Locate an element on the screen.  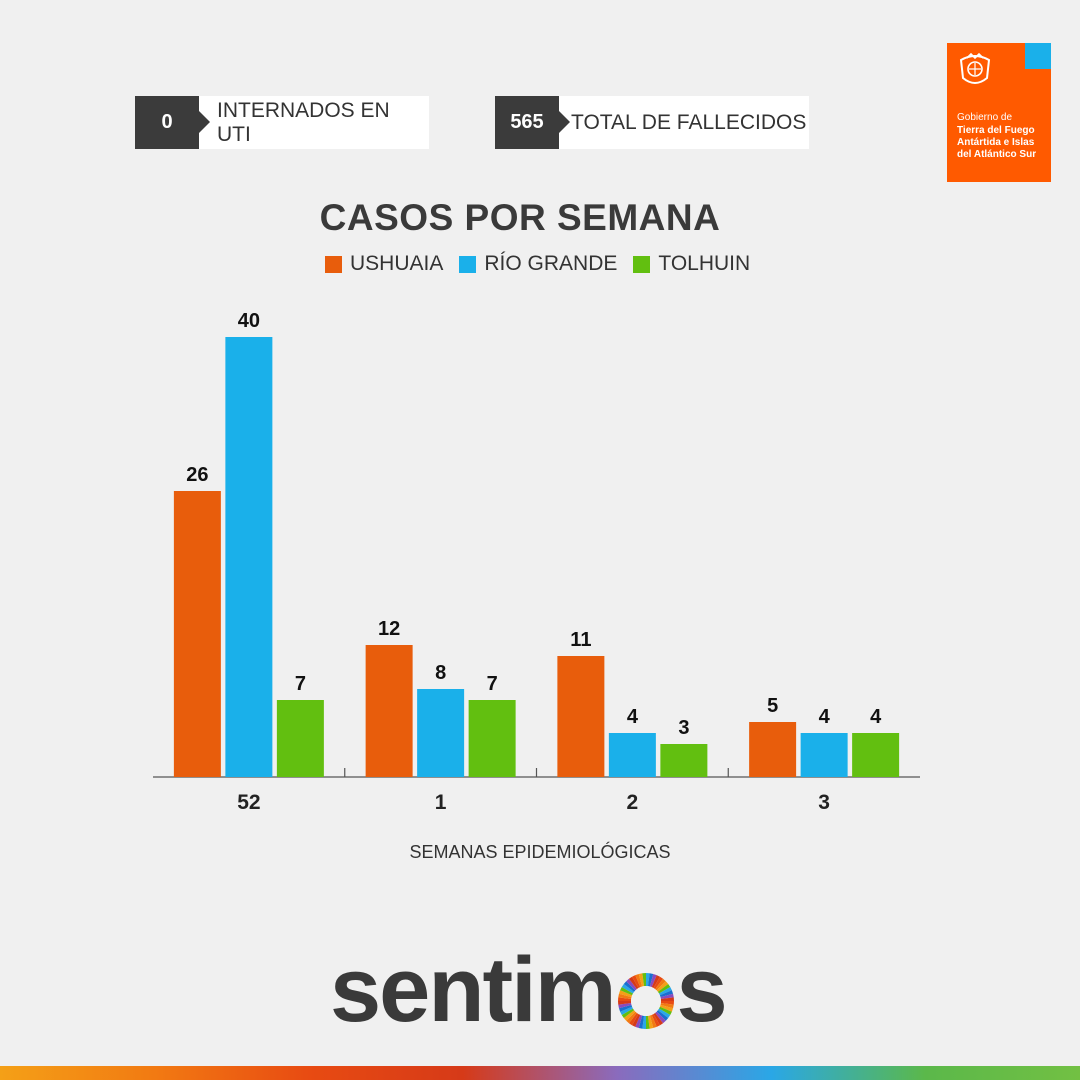
data-label: 26 is located at coordinates (197, 475).